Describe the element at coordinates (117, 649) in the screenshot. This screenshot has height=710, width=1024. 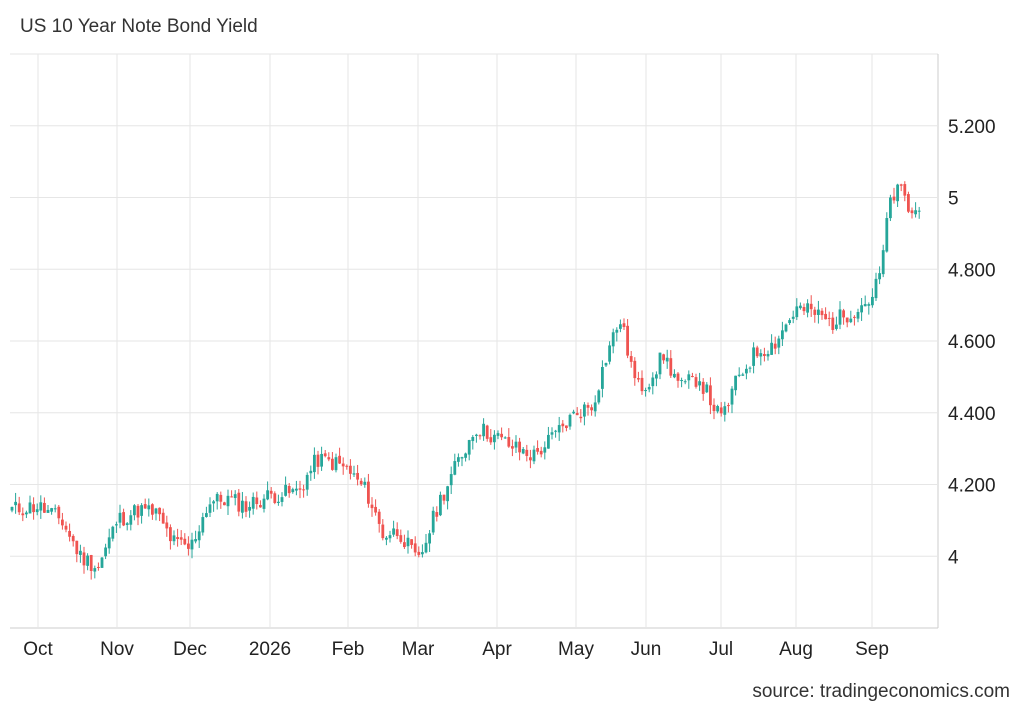
I see `x-tick-label: Nov` at that location.